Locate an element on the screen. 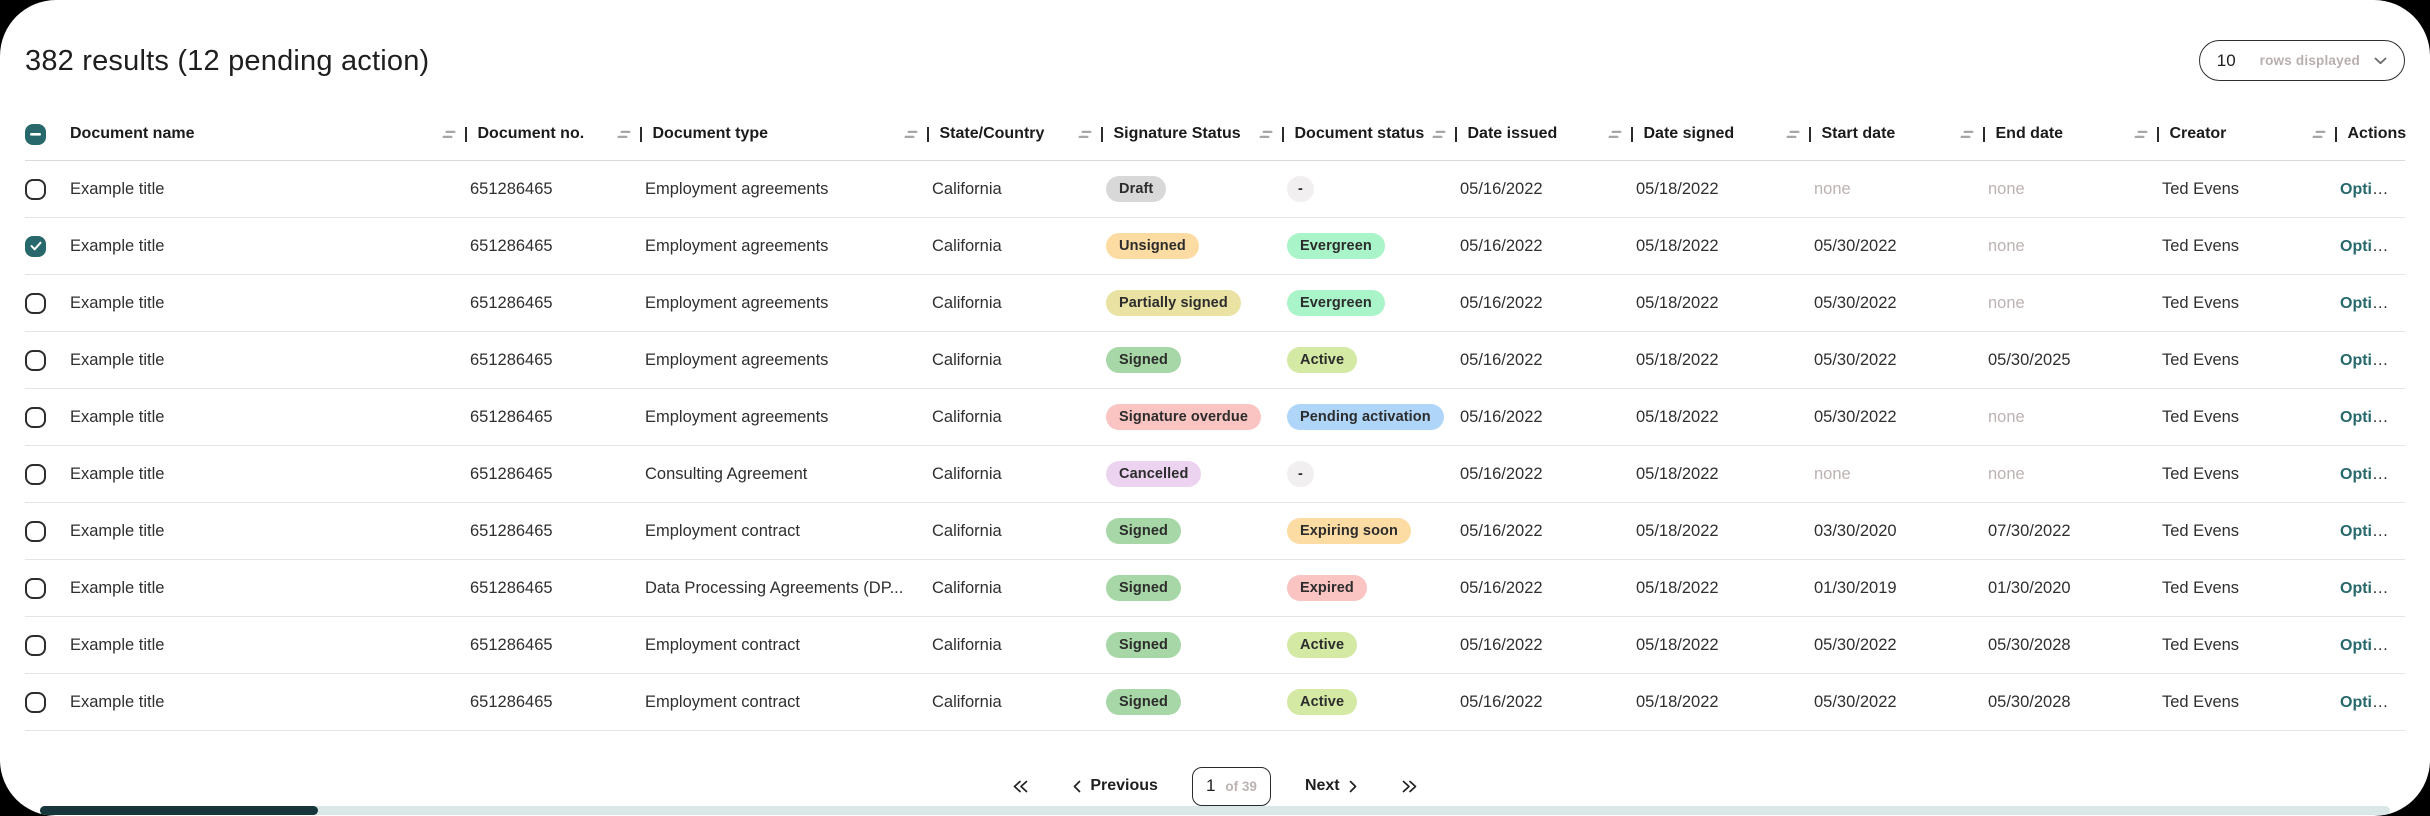 This screenshot has height=816, width=2430. pagination: Previous 1 of 39 Next is located at coordinates (1215, 786).